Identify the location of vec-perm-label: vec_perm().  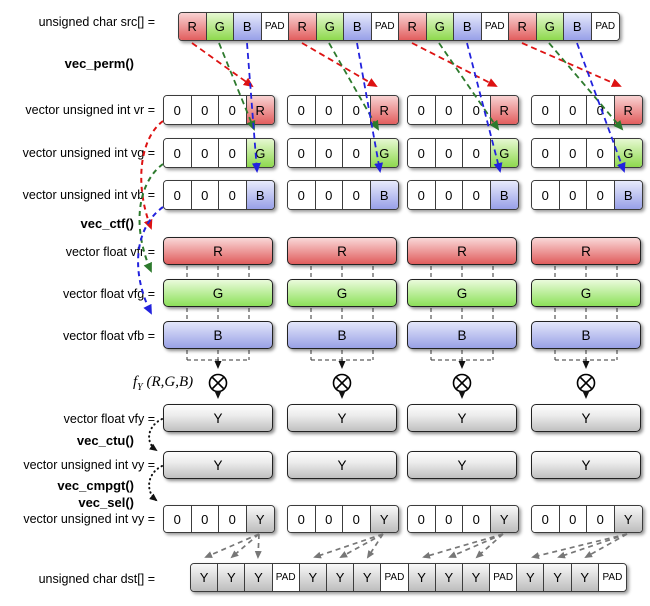
(99, 63).